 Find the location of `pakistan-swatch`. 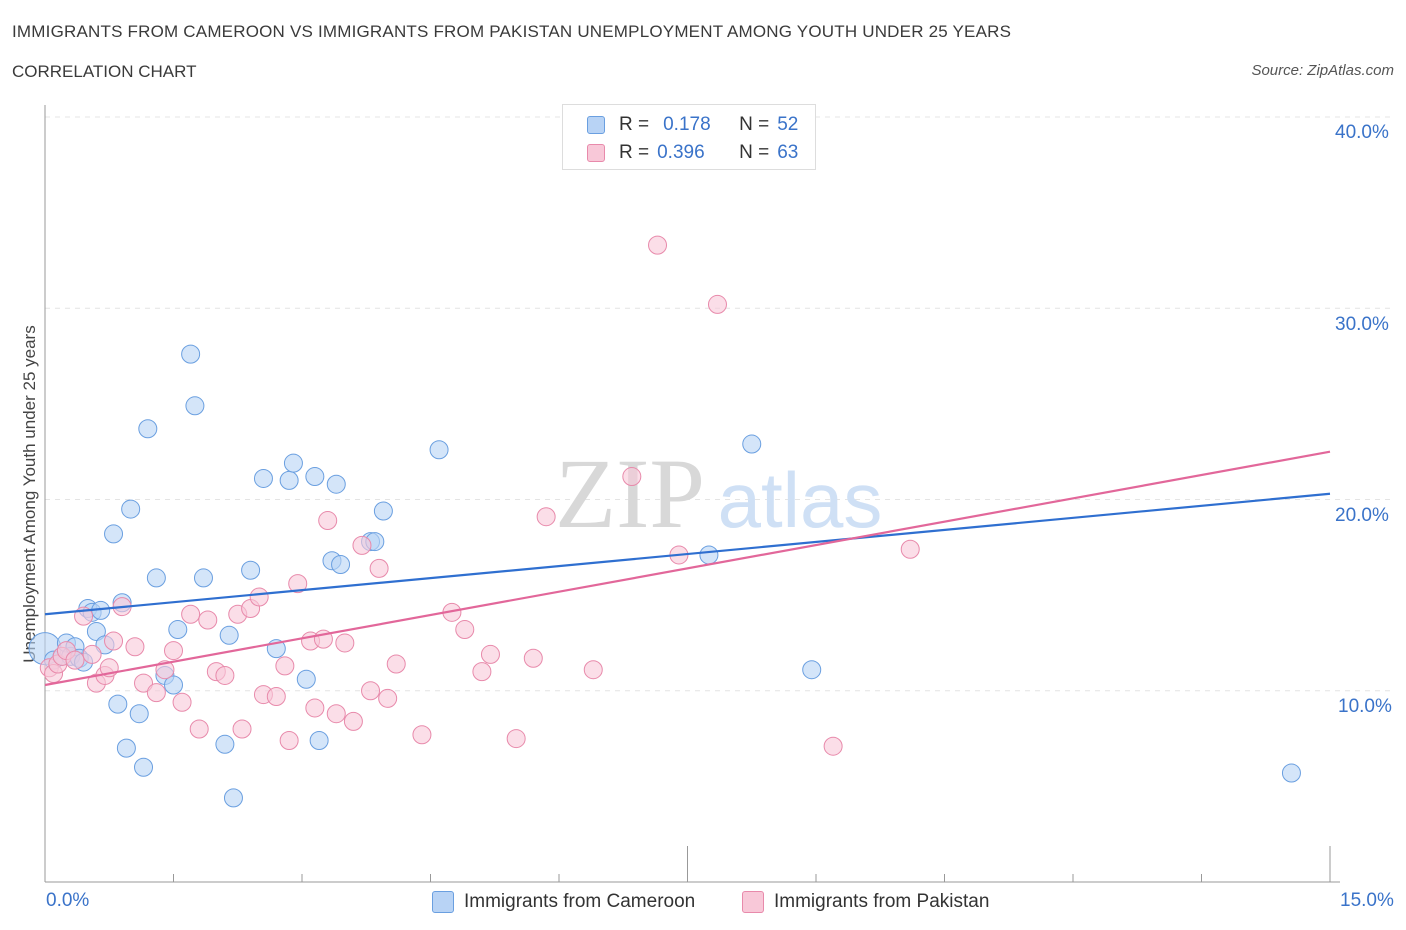

pakistan-swatch is located at coordinates (596, 153).